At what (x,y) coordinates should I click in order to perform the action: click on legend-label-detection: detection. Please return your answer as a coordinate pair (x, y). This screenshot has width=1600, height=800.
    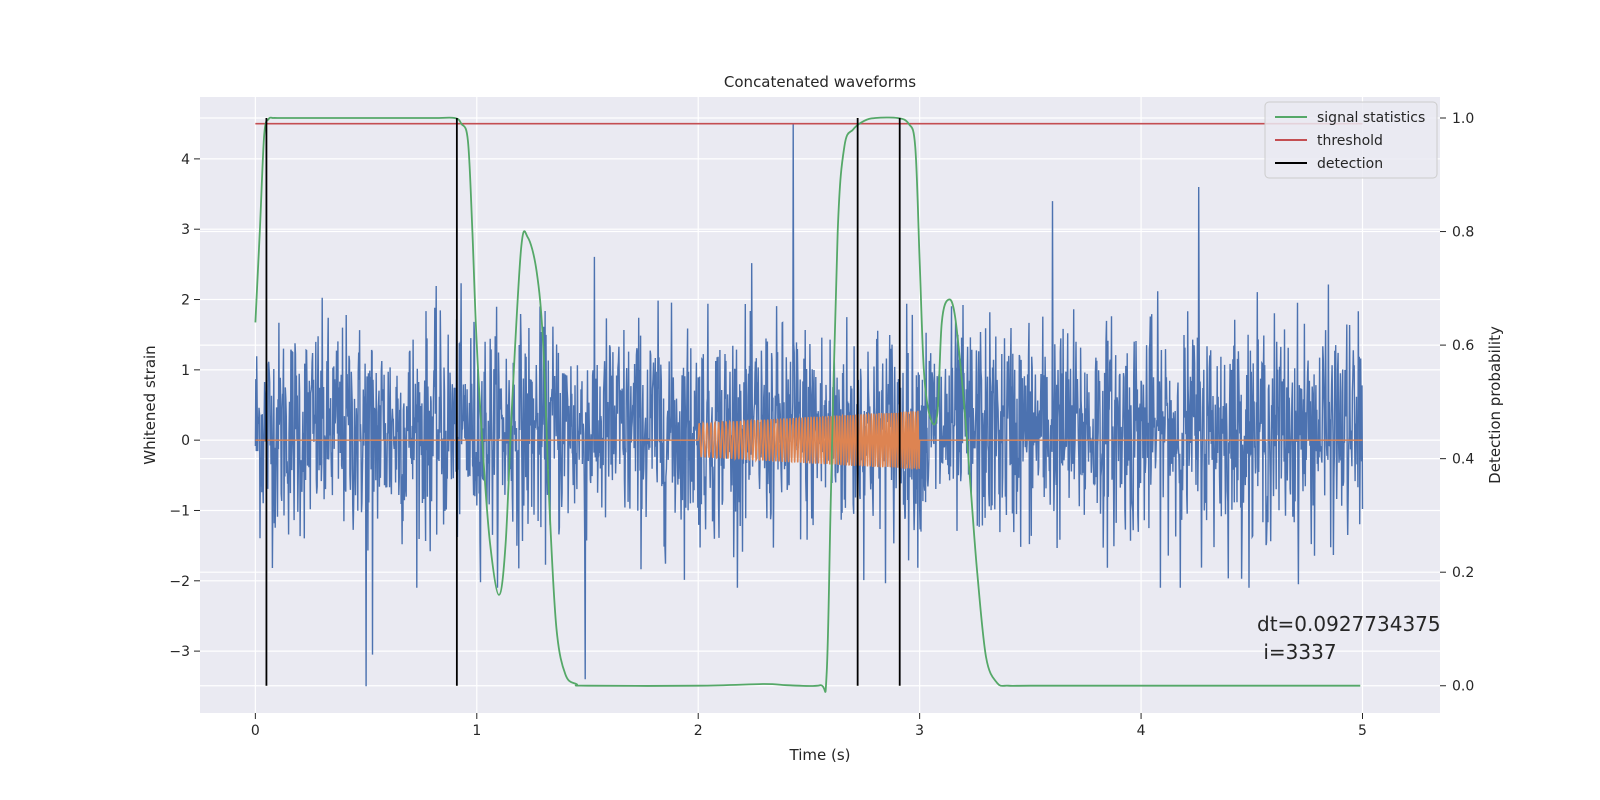
    Looking at the image, I should click on (1350, 164).